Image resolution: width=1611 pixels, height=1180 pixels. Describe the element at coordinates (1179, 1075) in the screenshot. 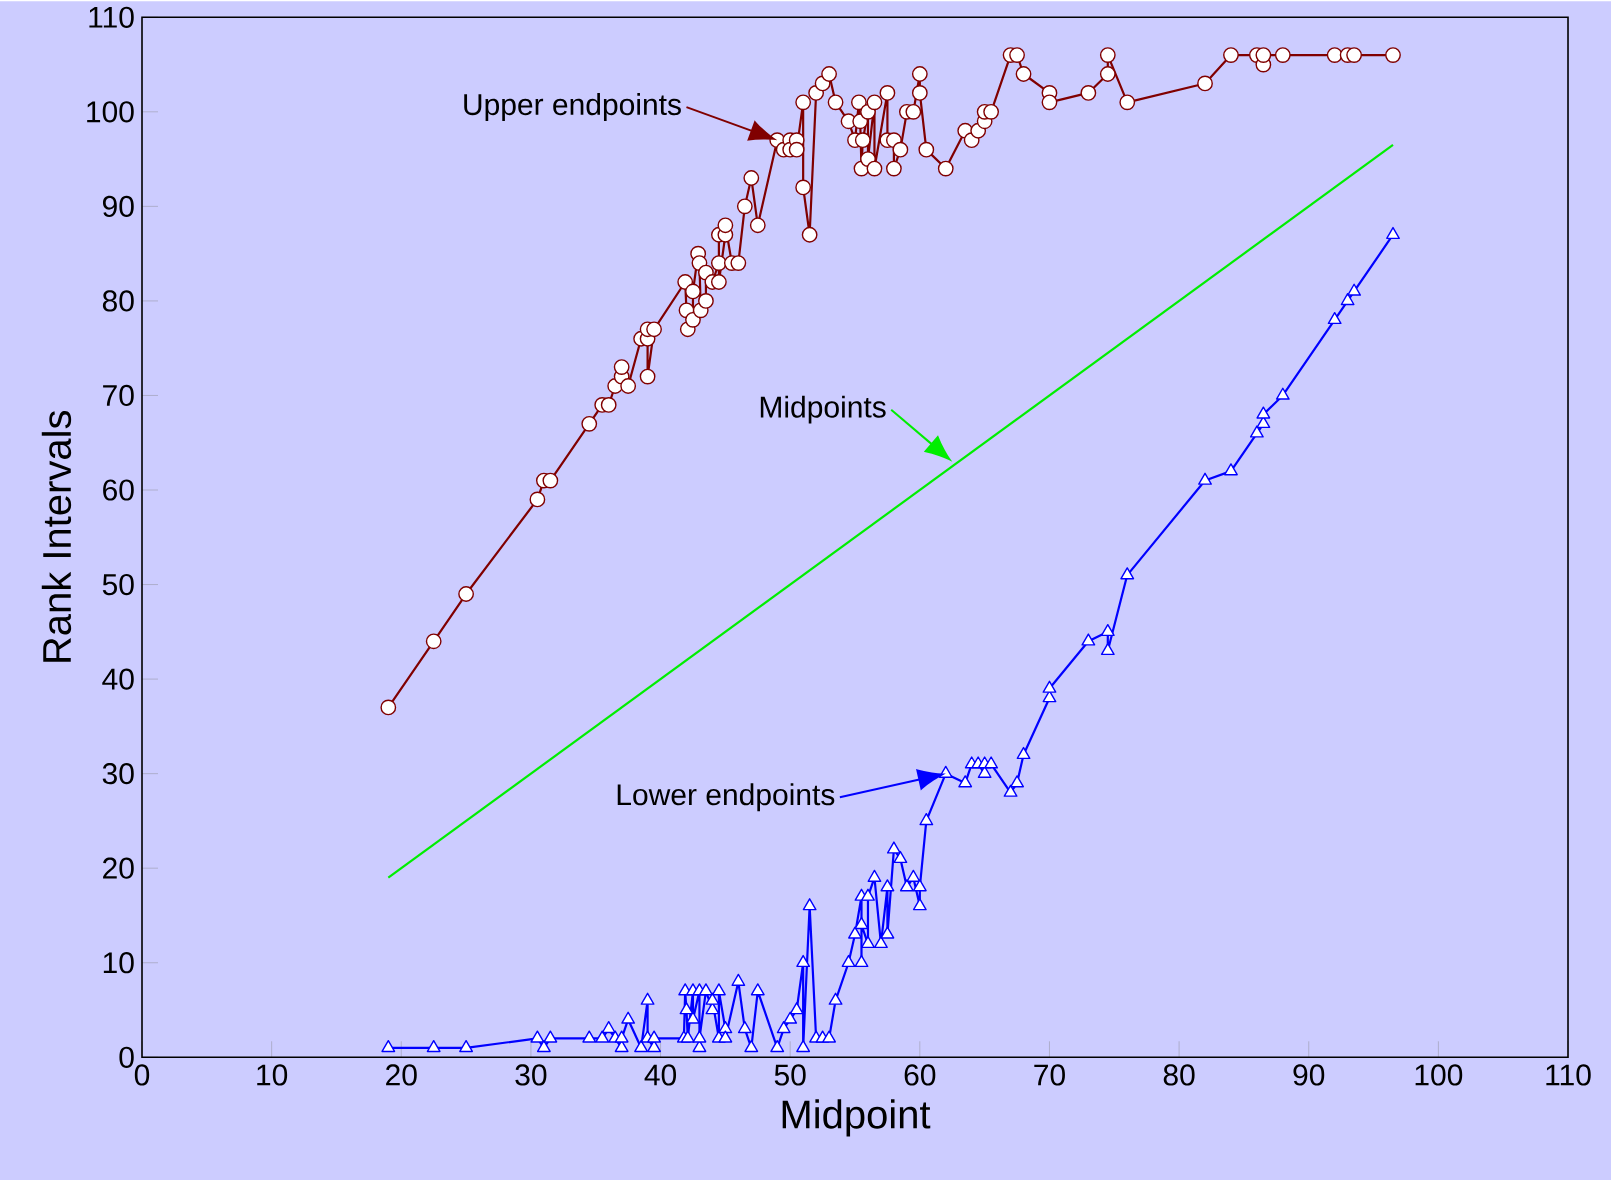

I see `x-tick-label: 80` at that location.